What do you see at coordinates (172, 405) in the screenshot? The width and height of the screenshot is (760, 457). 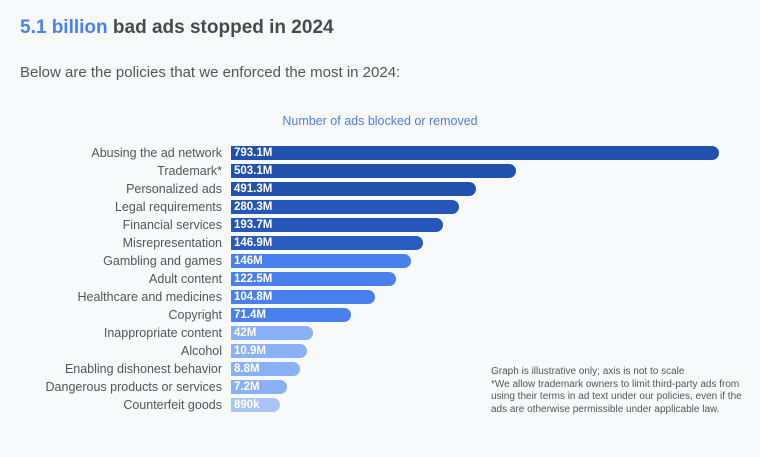 I see `category-label: Counterfeit goods` at bounding box center [172, 405].